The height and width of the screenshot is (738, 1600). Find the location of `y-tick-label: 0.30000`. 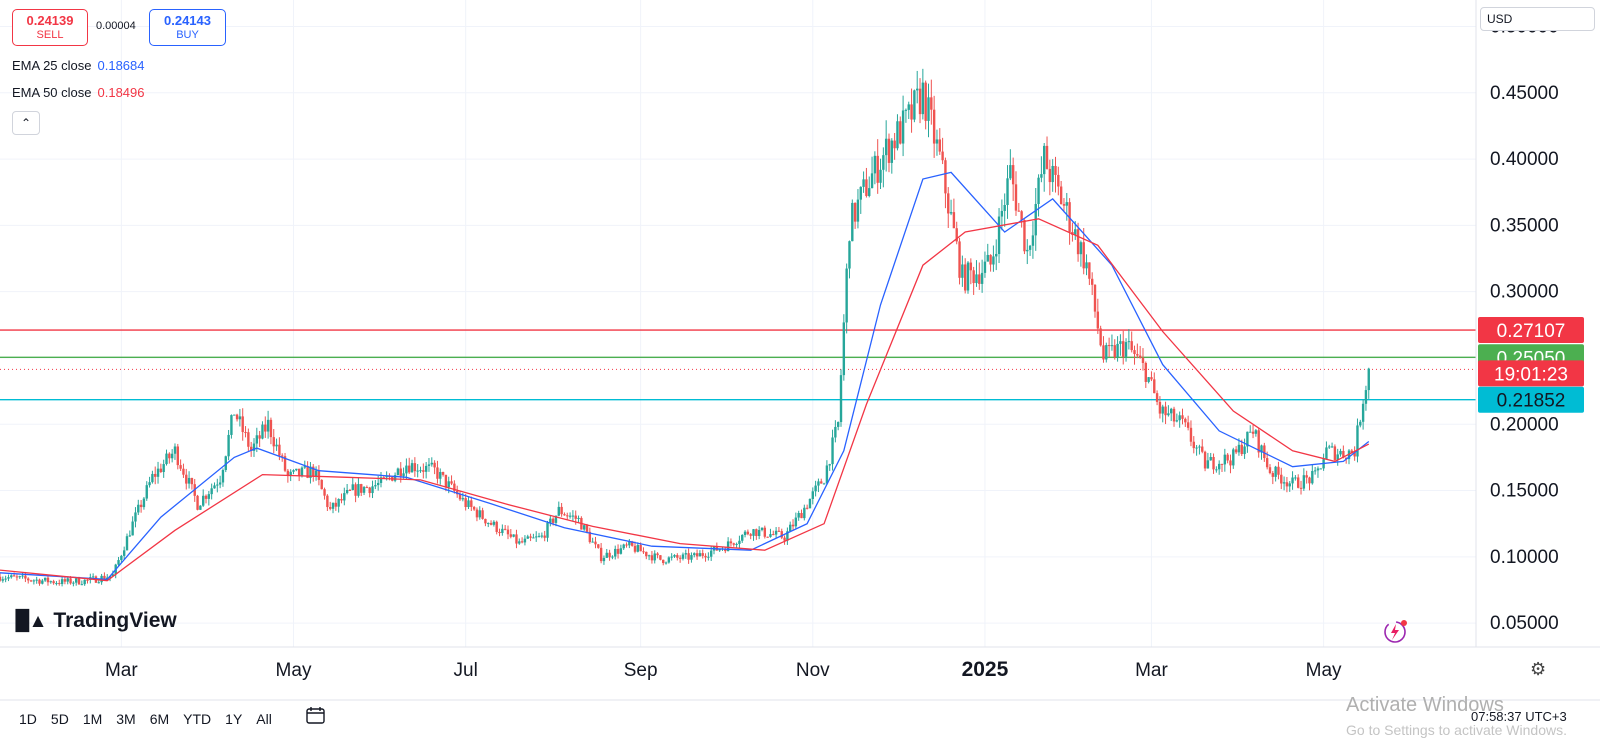

y-tick-label: 0.30000 is located at coordinates (1524, 292).